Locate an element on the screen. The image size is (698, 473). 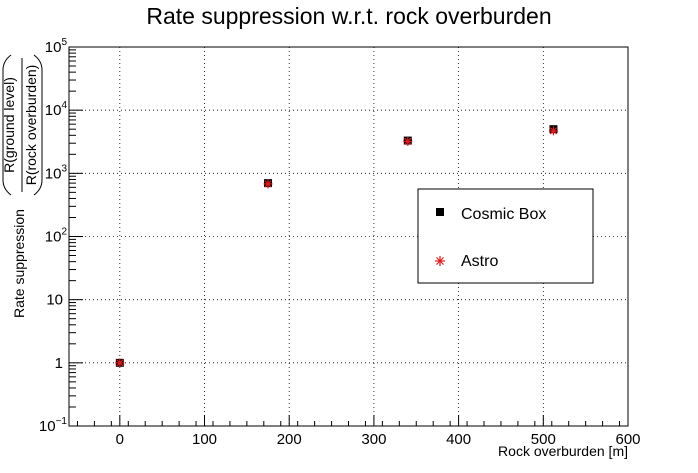
y-tick-label: 10³ is located at coordinates (56, 172).